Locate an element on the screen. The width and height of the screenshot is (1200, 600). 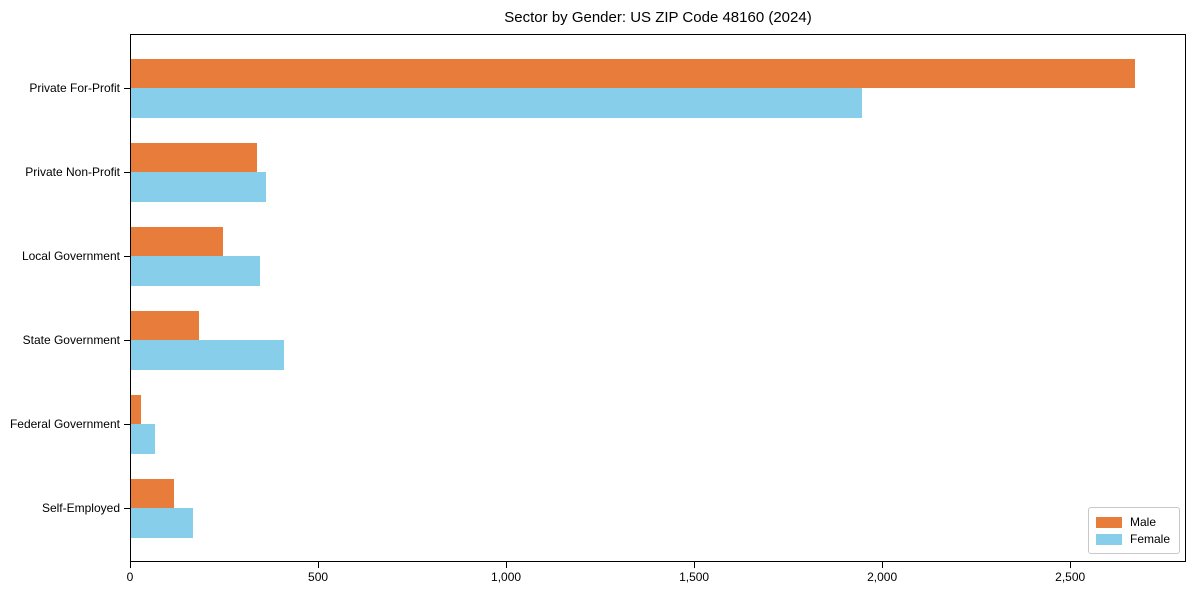
x-tick-label: 1,500 is located at coordinates (694, 577).